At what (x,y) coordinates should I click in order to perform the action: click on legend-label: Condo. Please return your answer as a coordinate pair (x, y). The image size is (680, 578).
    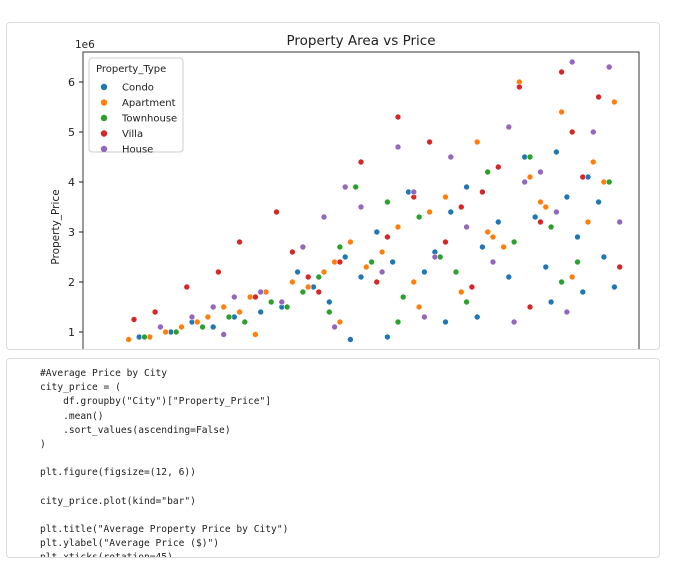
    Looking at the image, I should click on (138, 88).